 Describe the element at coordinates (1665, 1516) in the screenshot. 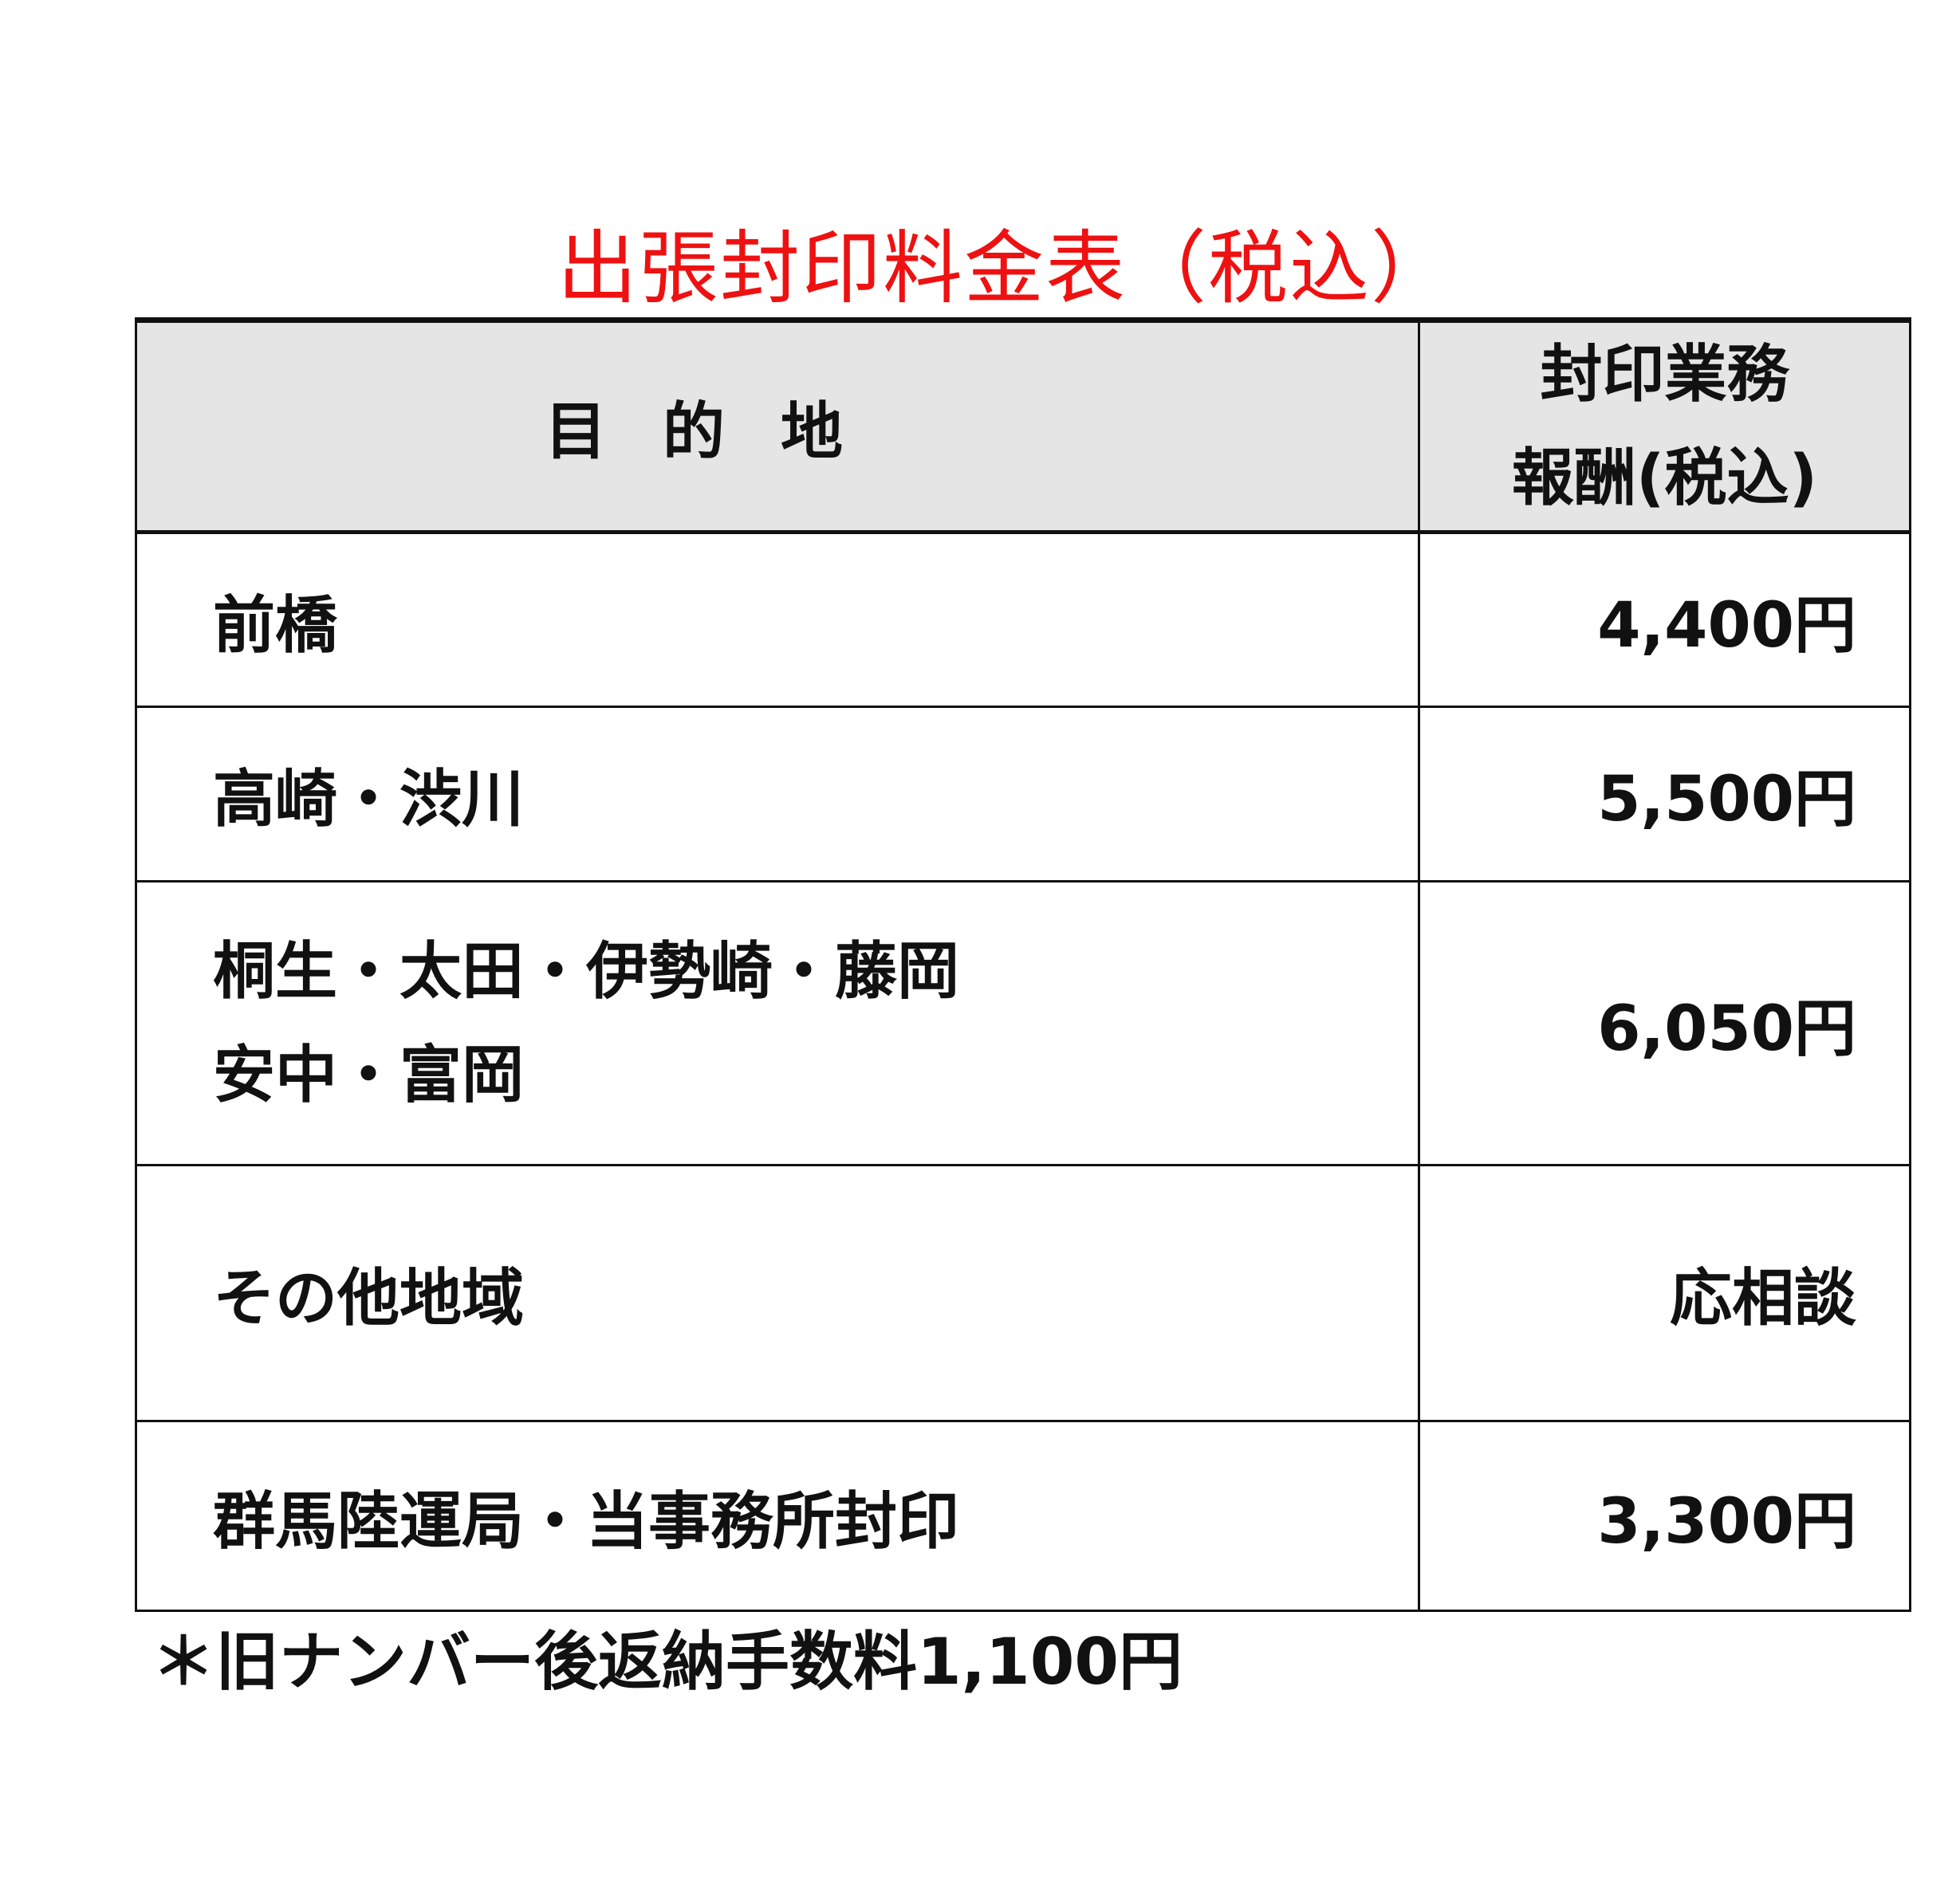

I see `fee-cell: 3,300円` at that location.